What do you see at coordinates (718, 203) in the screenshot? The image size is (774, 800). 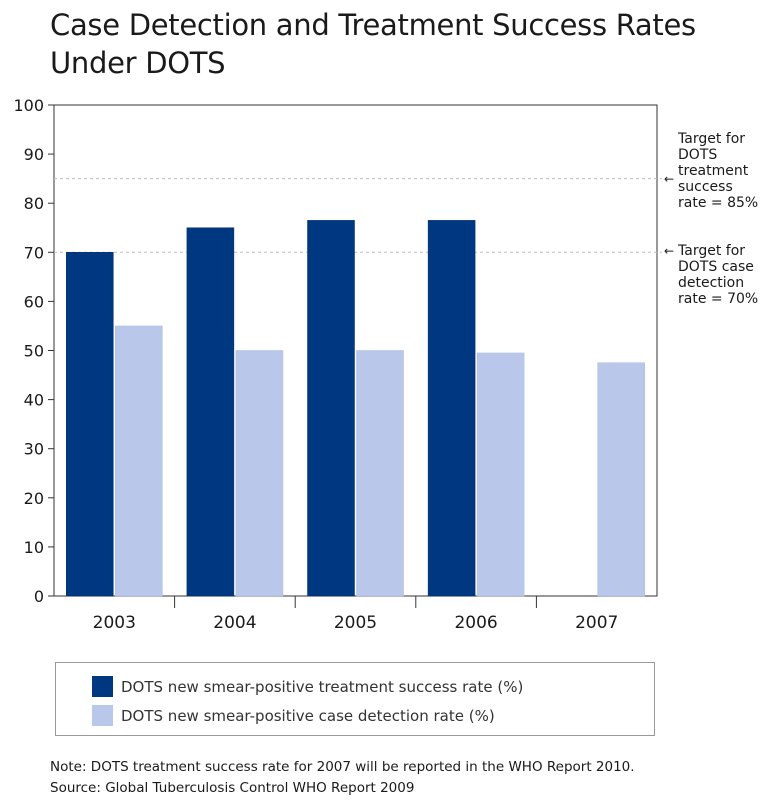 I see `annotation-line: rate = 85%` at bounding box center [718, 203].